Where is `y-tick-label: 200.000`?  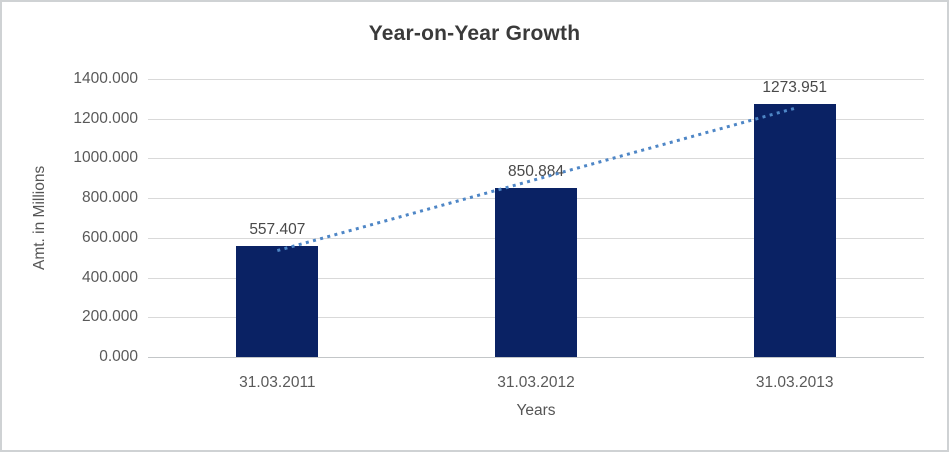 y-tick-label: 200.000 is located at coordinates (109, 316).